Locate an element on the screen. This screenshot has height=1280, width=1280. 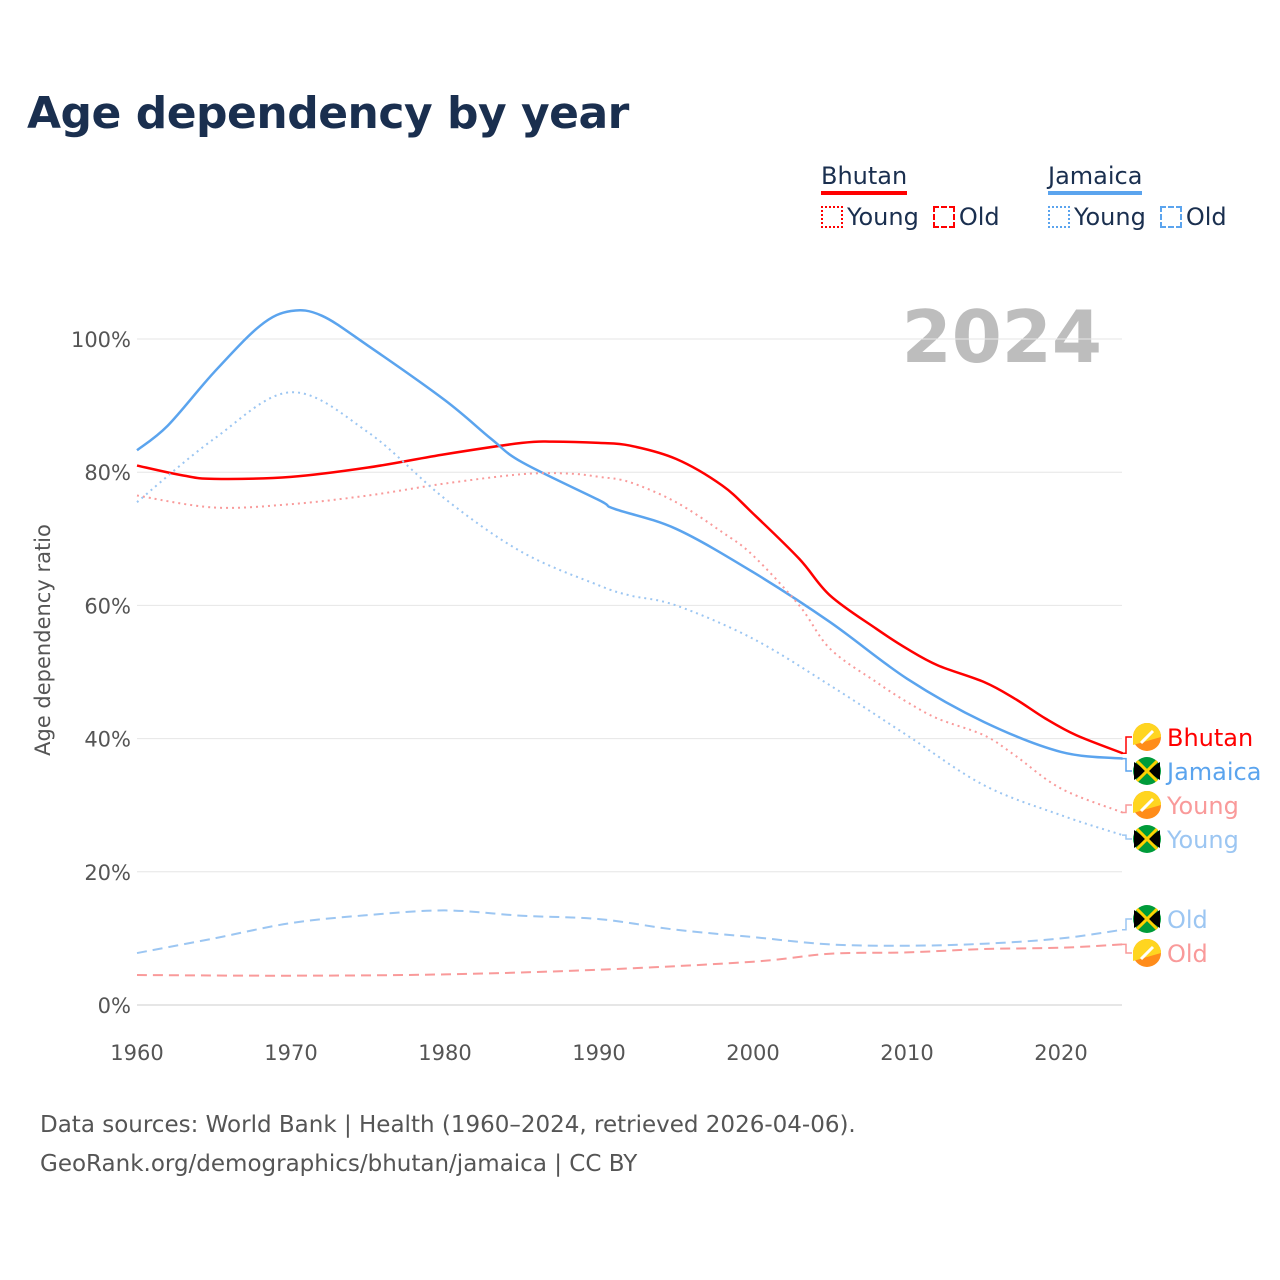
x-tick-label: 1980 is located at coordinates (444, 1053).